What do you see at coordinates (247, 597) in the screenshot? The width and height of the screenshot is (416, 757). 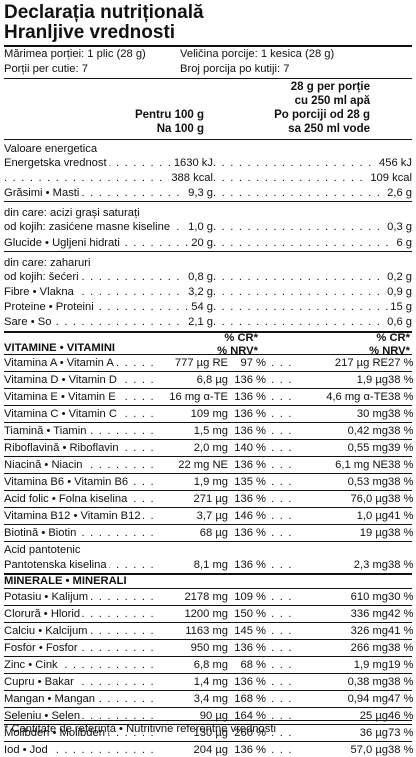 I see `nrv-percent-per-100g: 109 %` at bounding box center [247, 597].